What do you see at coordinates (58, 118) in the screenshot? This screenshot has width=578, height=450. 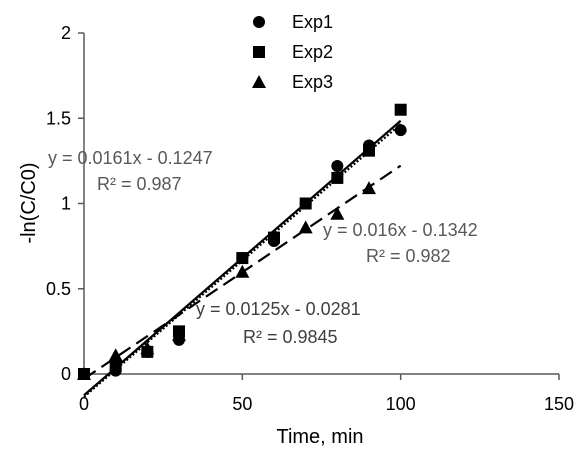 I see `y-tick-label-3: 1.5` at bounding box center [58, 118].